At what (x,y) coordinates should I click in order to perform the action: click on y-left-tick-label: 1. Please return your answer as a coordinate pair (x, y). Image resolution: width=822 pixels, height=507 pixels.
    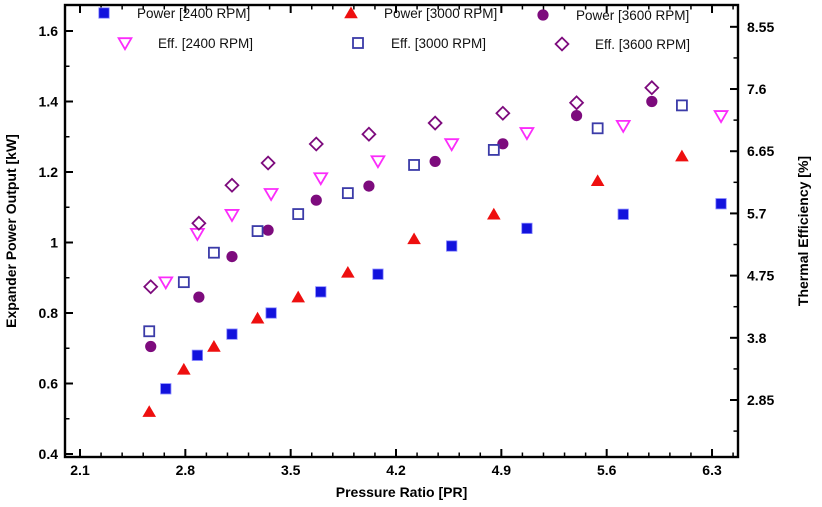
    Looking at the image, I should click on (54, 243).